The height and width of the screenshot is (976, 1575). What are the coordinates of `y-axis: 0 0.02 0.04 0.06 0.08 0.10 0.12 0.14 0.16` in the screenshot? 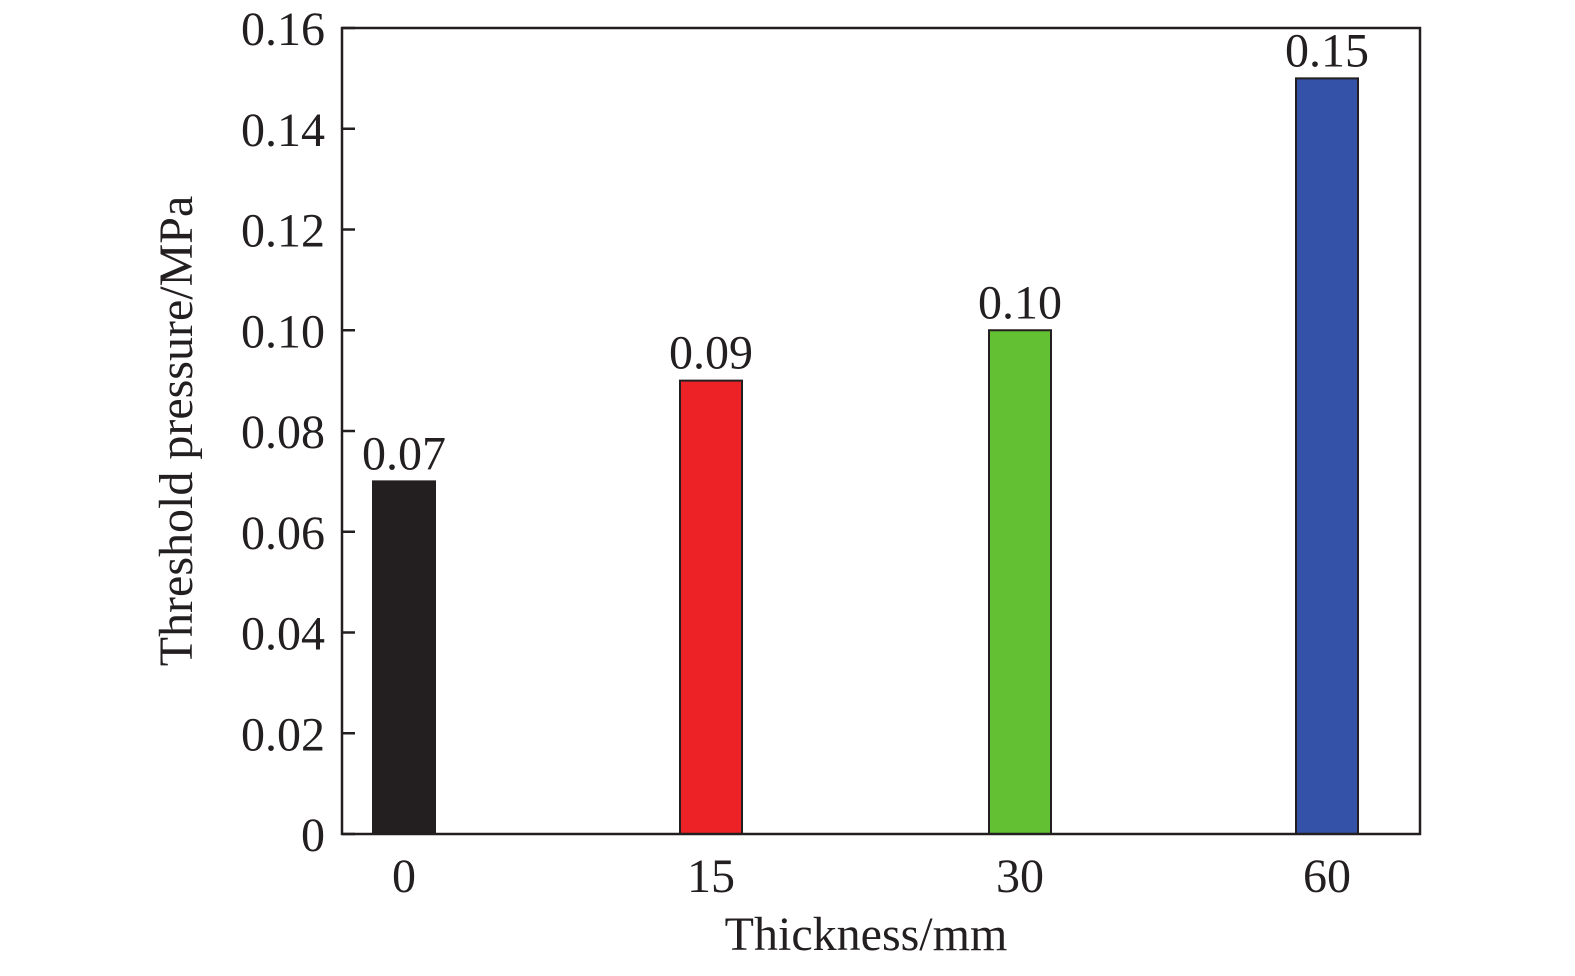 It's located at (298, 432).